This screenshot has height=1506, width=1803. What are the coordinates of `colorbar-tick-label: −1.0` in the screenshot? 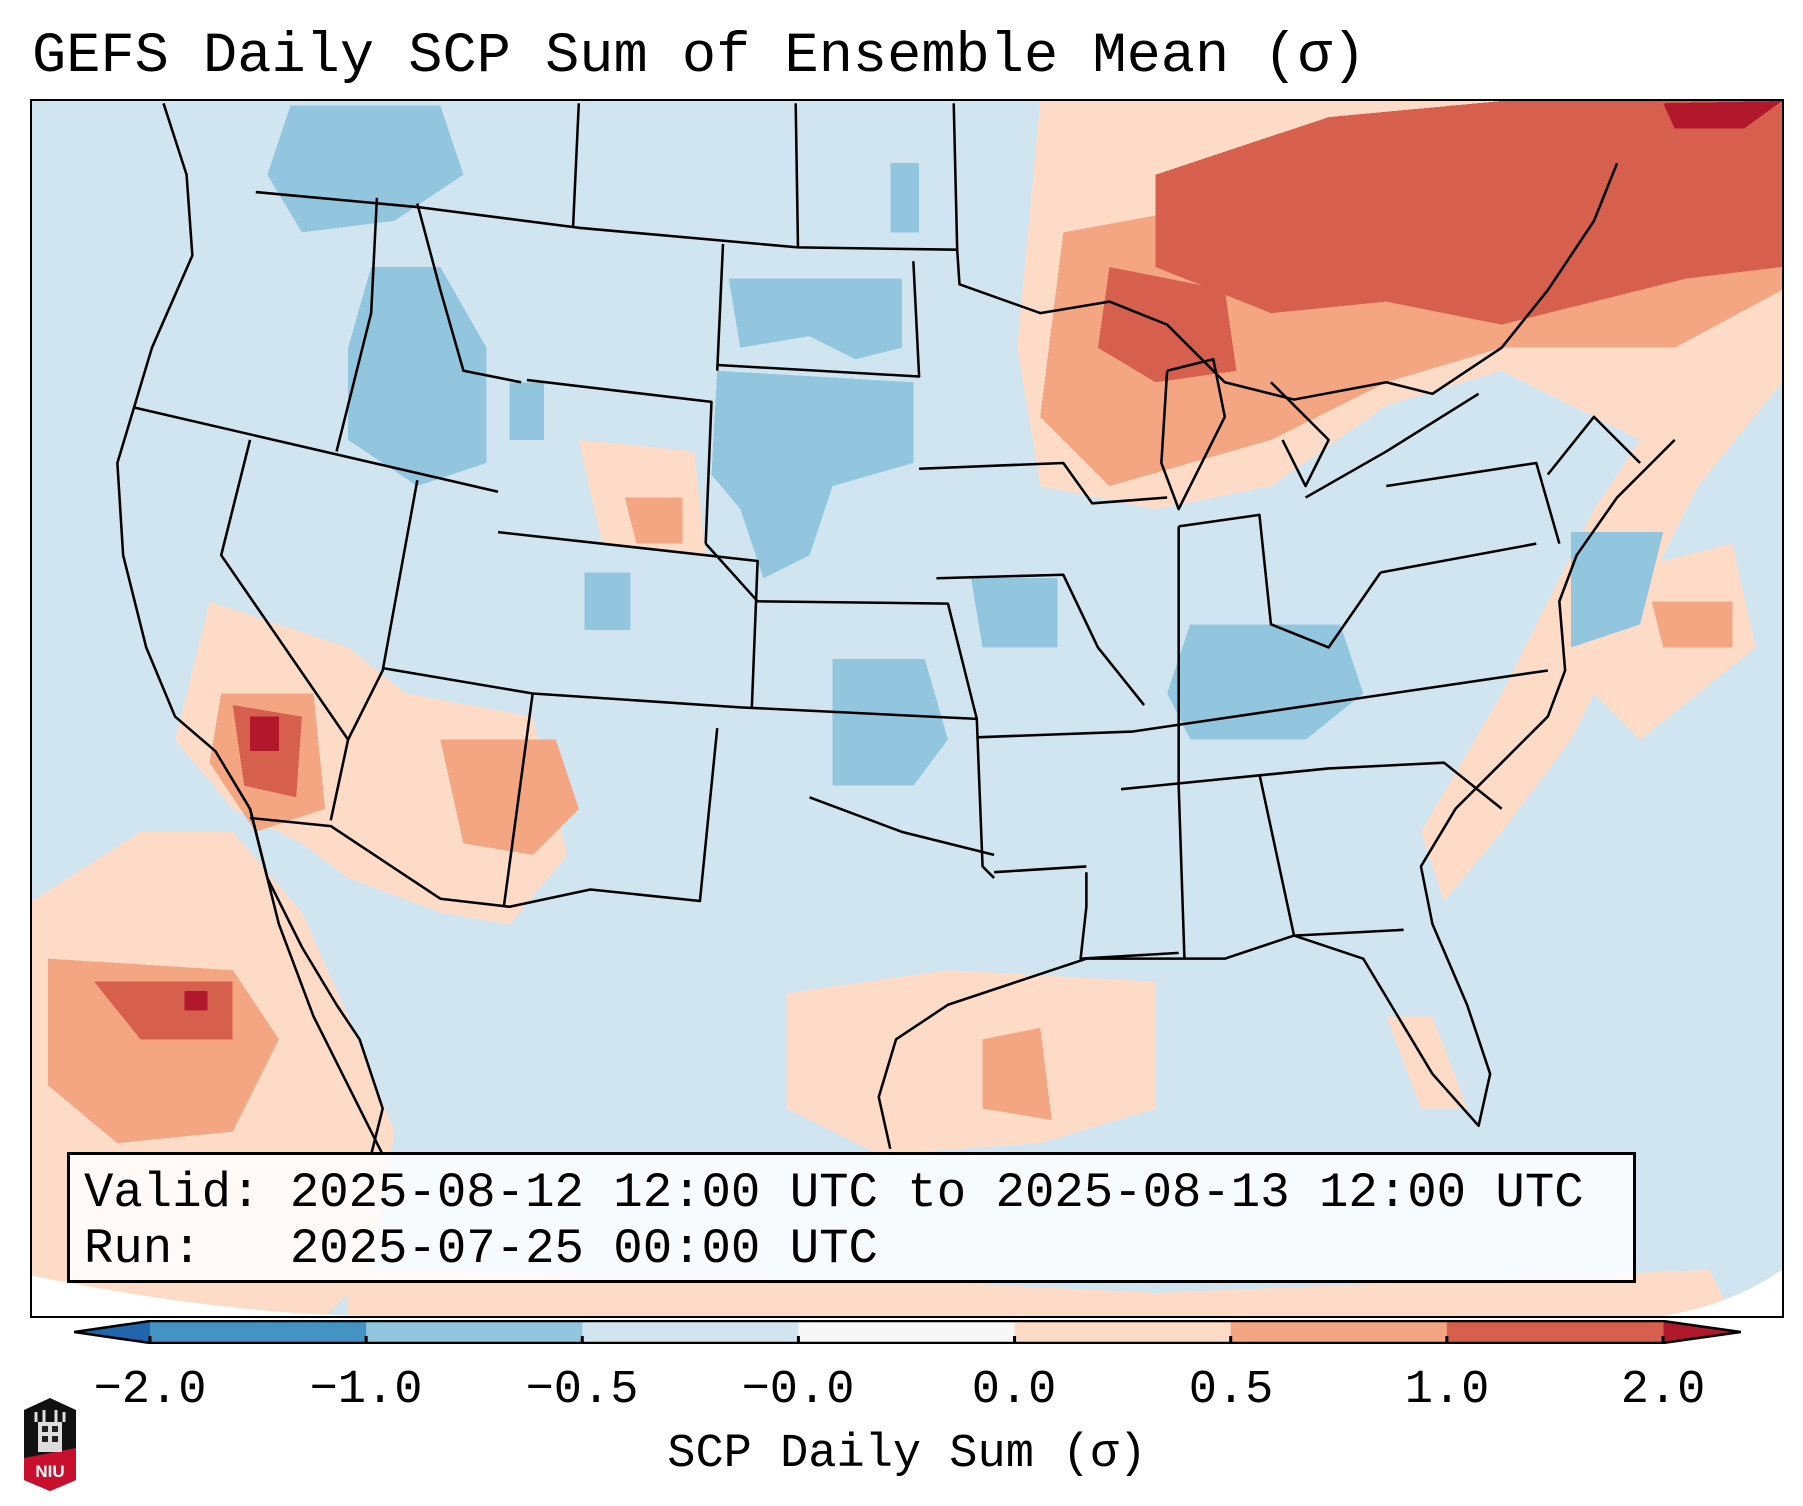 It's located at (366, 1390).